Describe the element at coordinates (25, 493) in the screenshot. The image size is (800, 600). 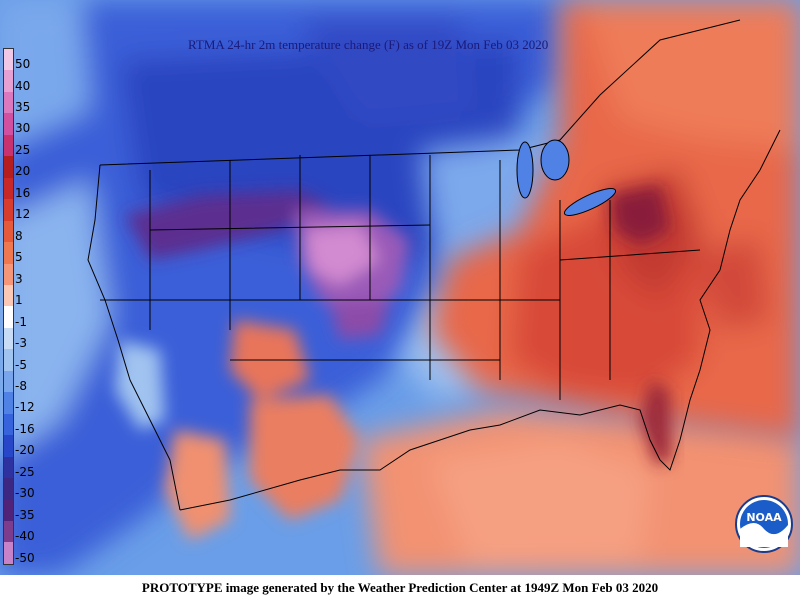
I see `legend-label: -30` at that location.